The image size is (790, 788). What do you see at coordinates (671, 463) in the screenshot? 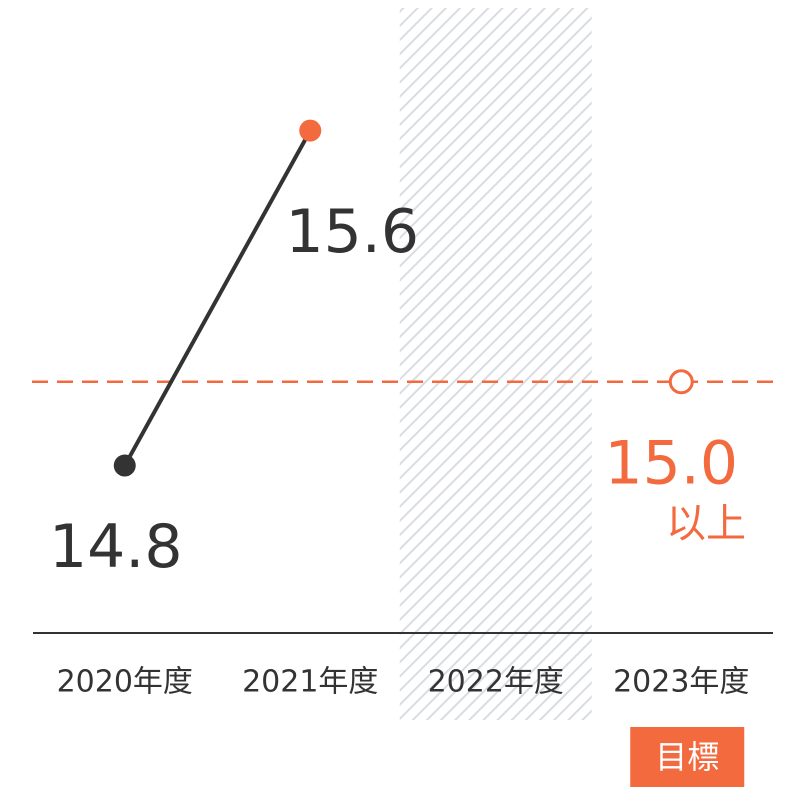
I see `target-label: 15.0` at bounding box center [671, 463].